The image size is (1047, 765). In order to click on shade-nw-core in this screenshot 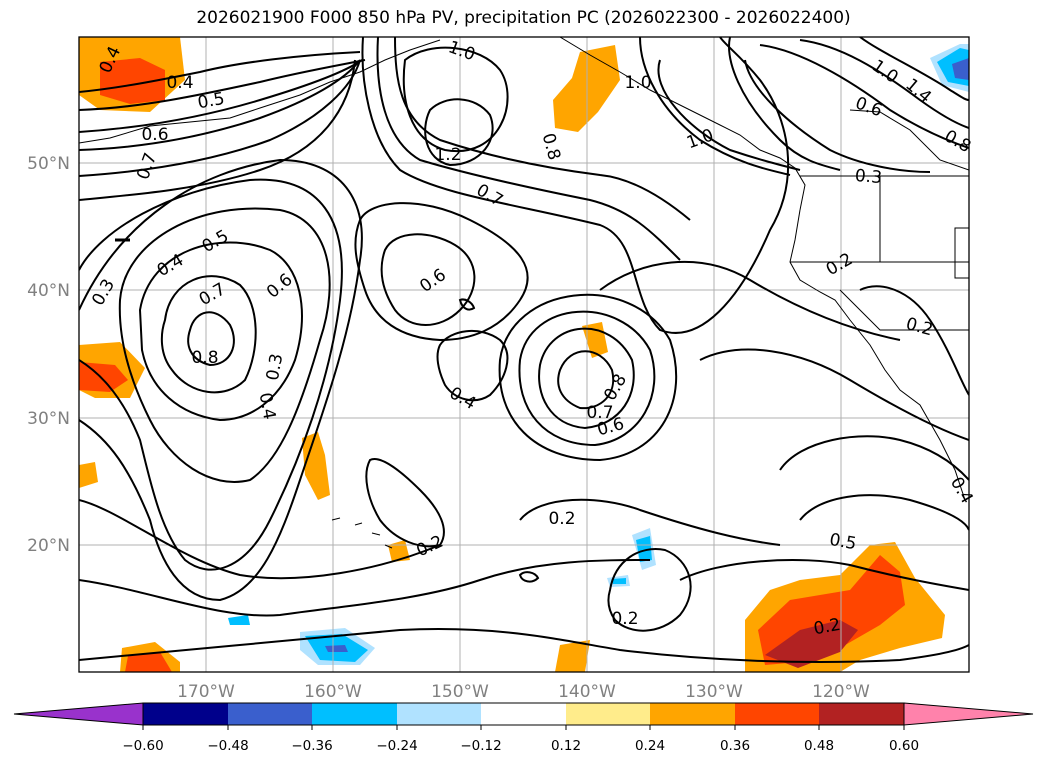, I will do `click(132, 81)`.